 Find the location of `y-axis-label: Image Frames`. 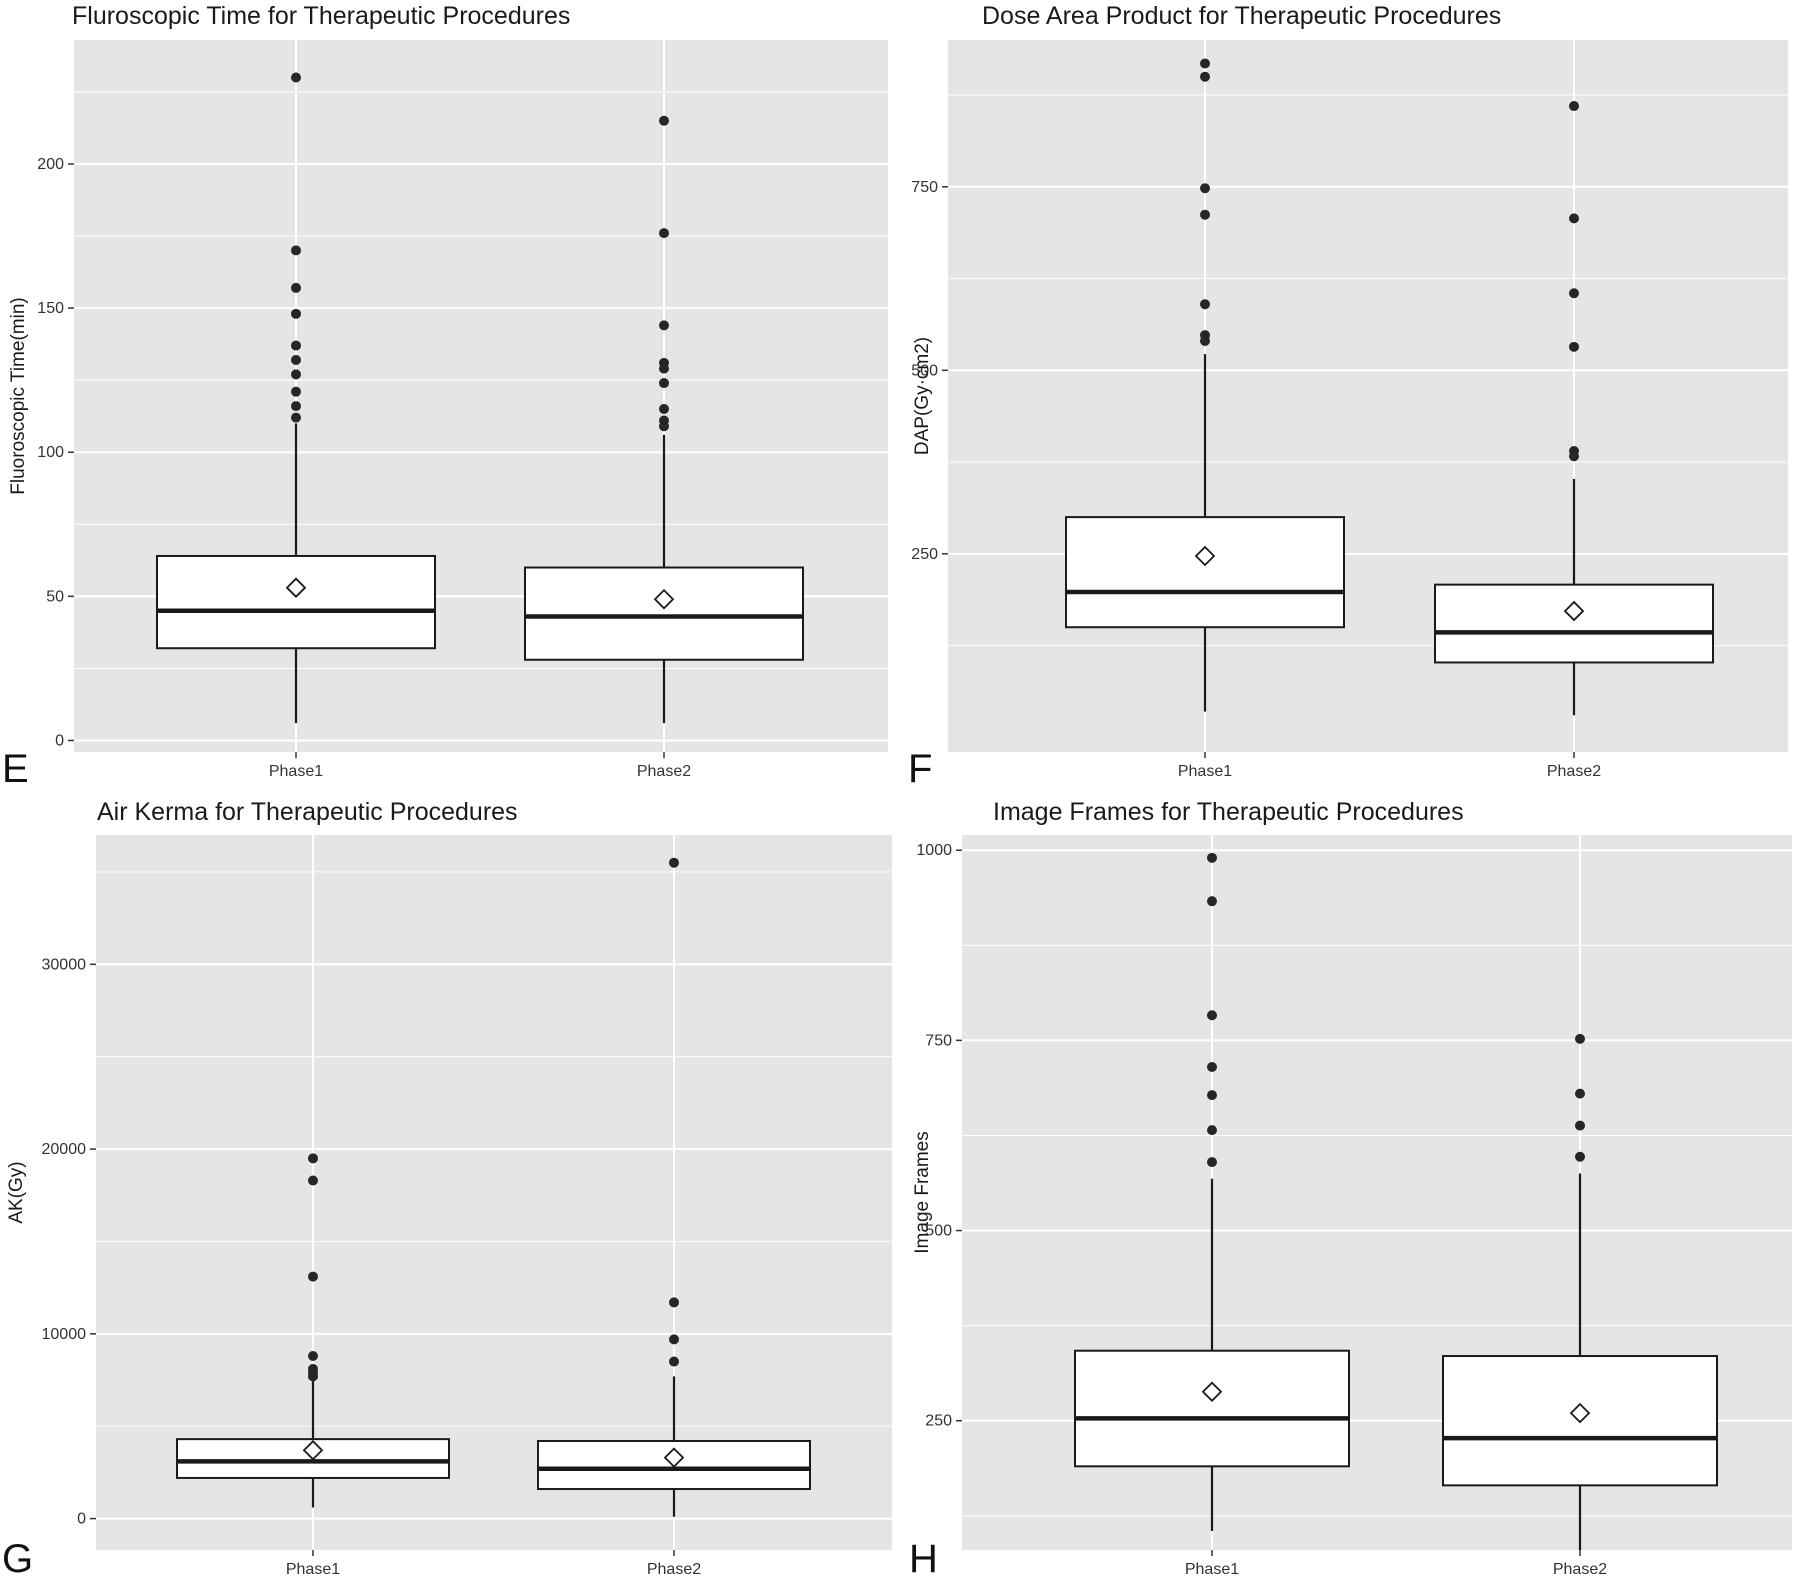

y-axis-label: Image Frames is located at coordinates (922, 1192).